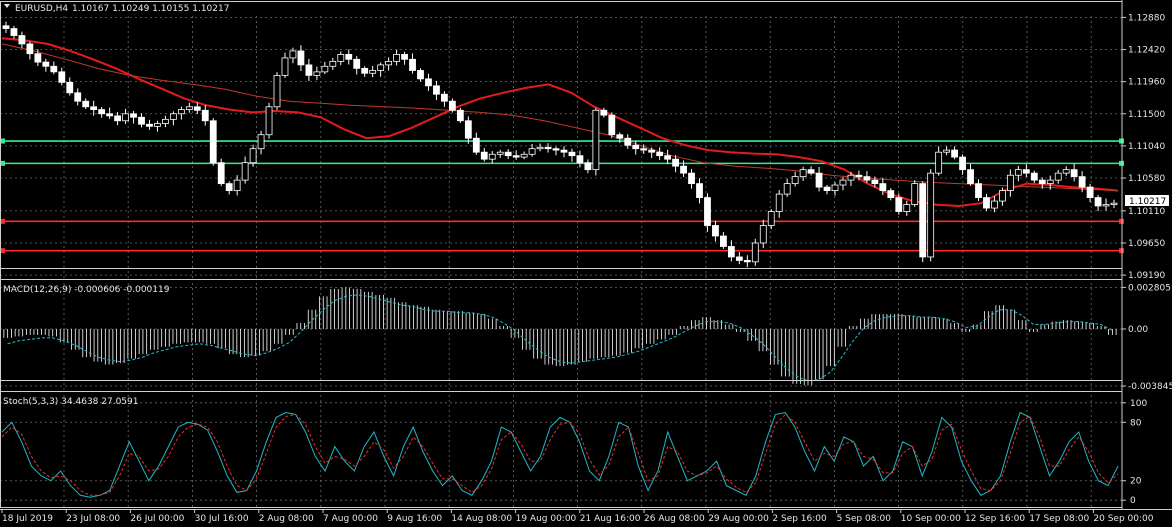 This screenshot has width=1172, height=527. I want to click on time-axis-label: 2 Aug 08:00, so click(286, 519).